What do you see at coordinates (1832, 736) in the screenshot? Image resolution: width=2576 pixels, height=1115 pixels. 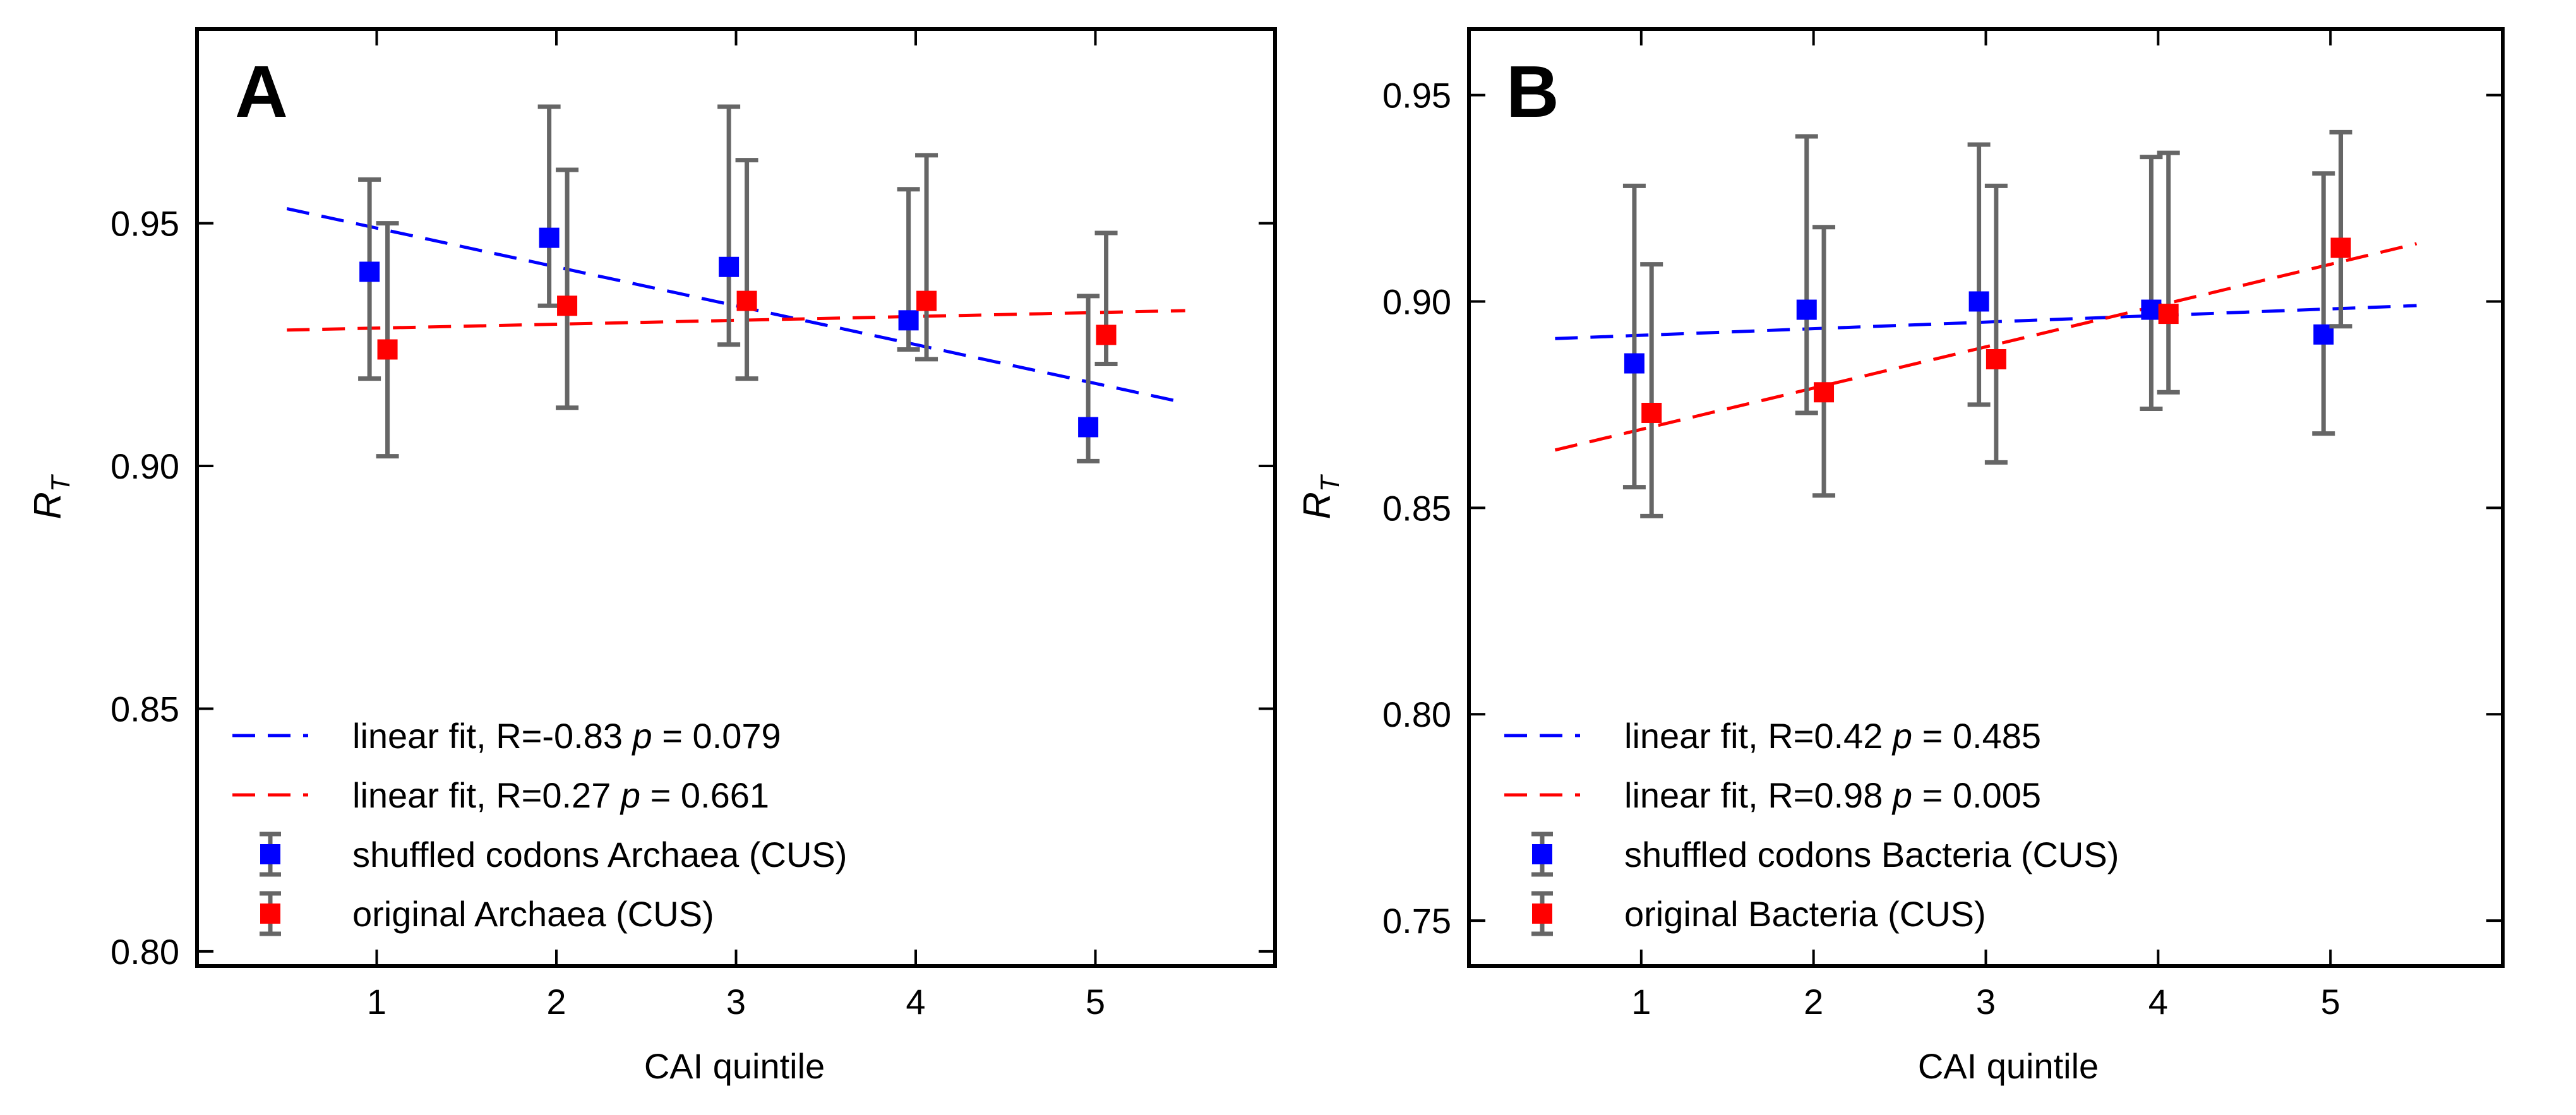 I see `legend-label: linear fit, R=0.42 p = 0.485` at bounding box center [1832, 736].